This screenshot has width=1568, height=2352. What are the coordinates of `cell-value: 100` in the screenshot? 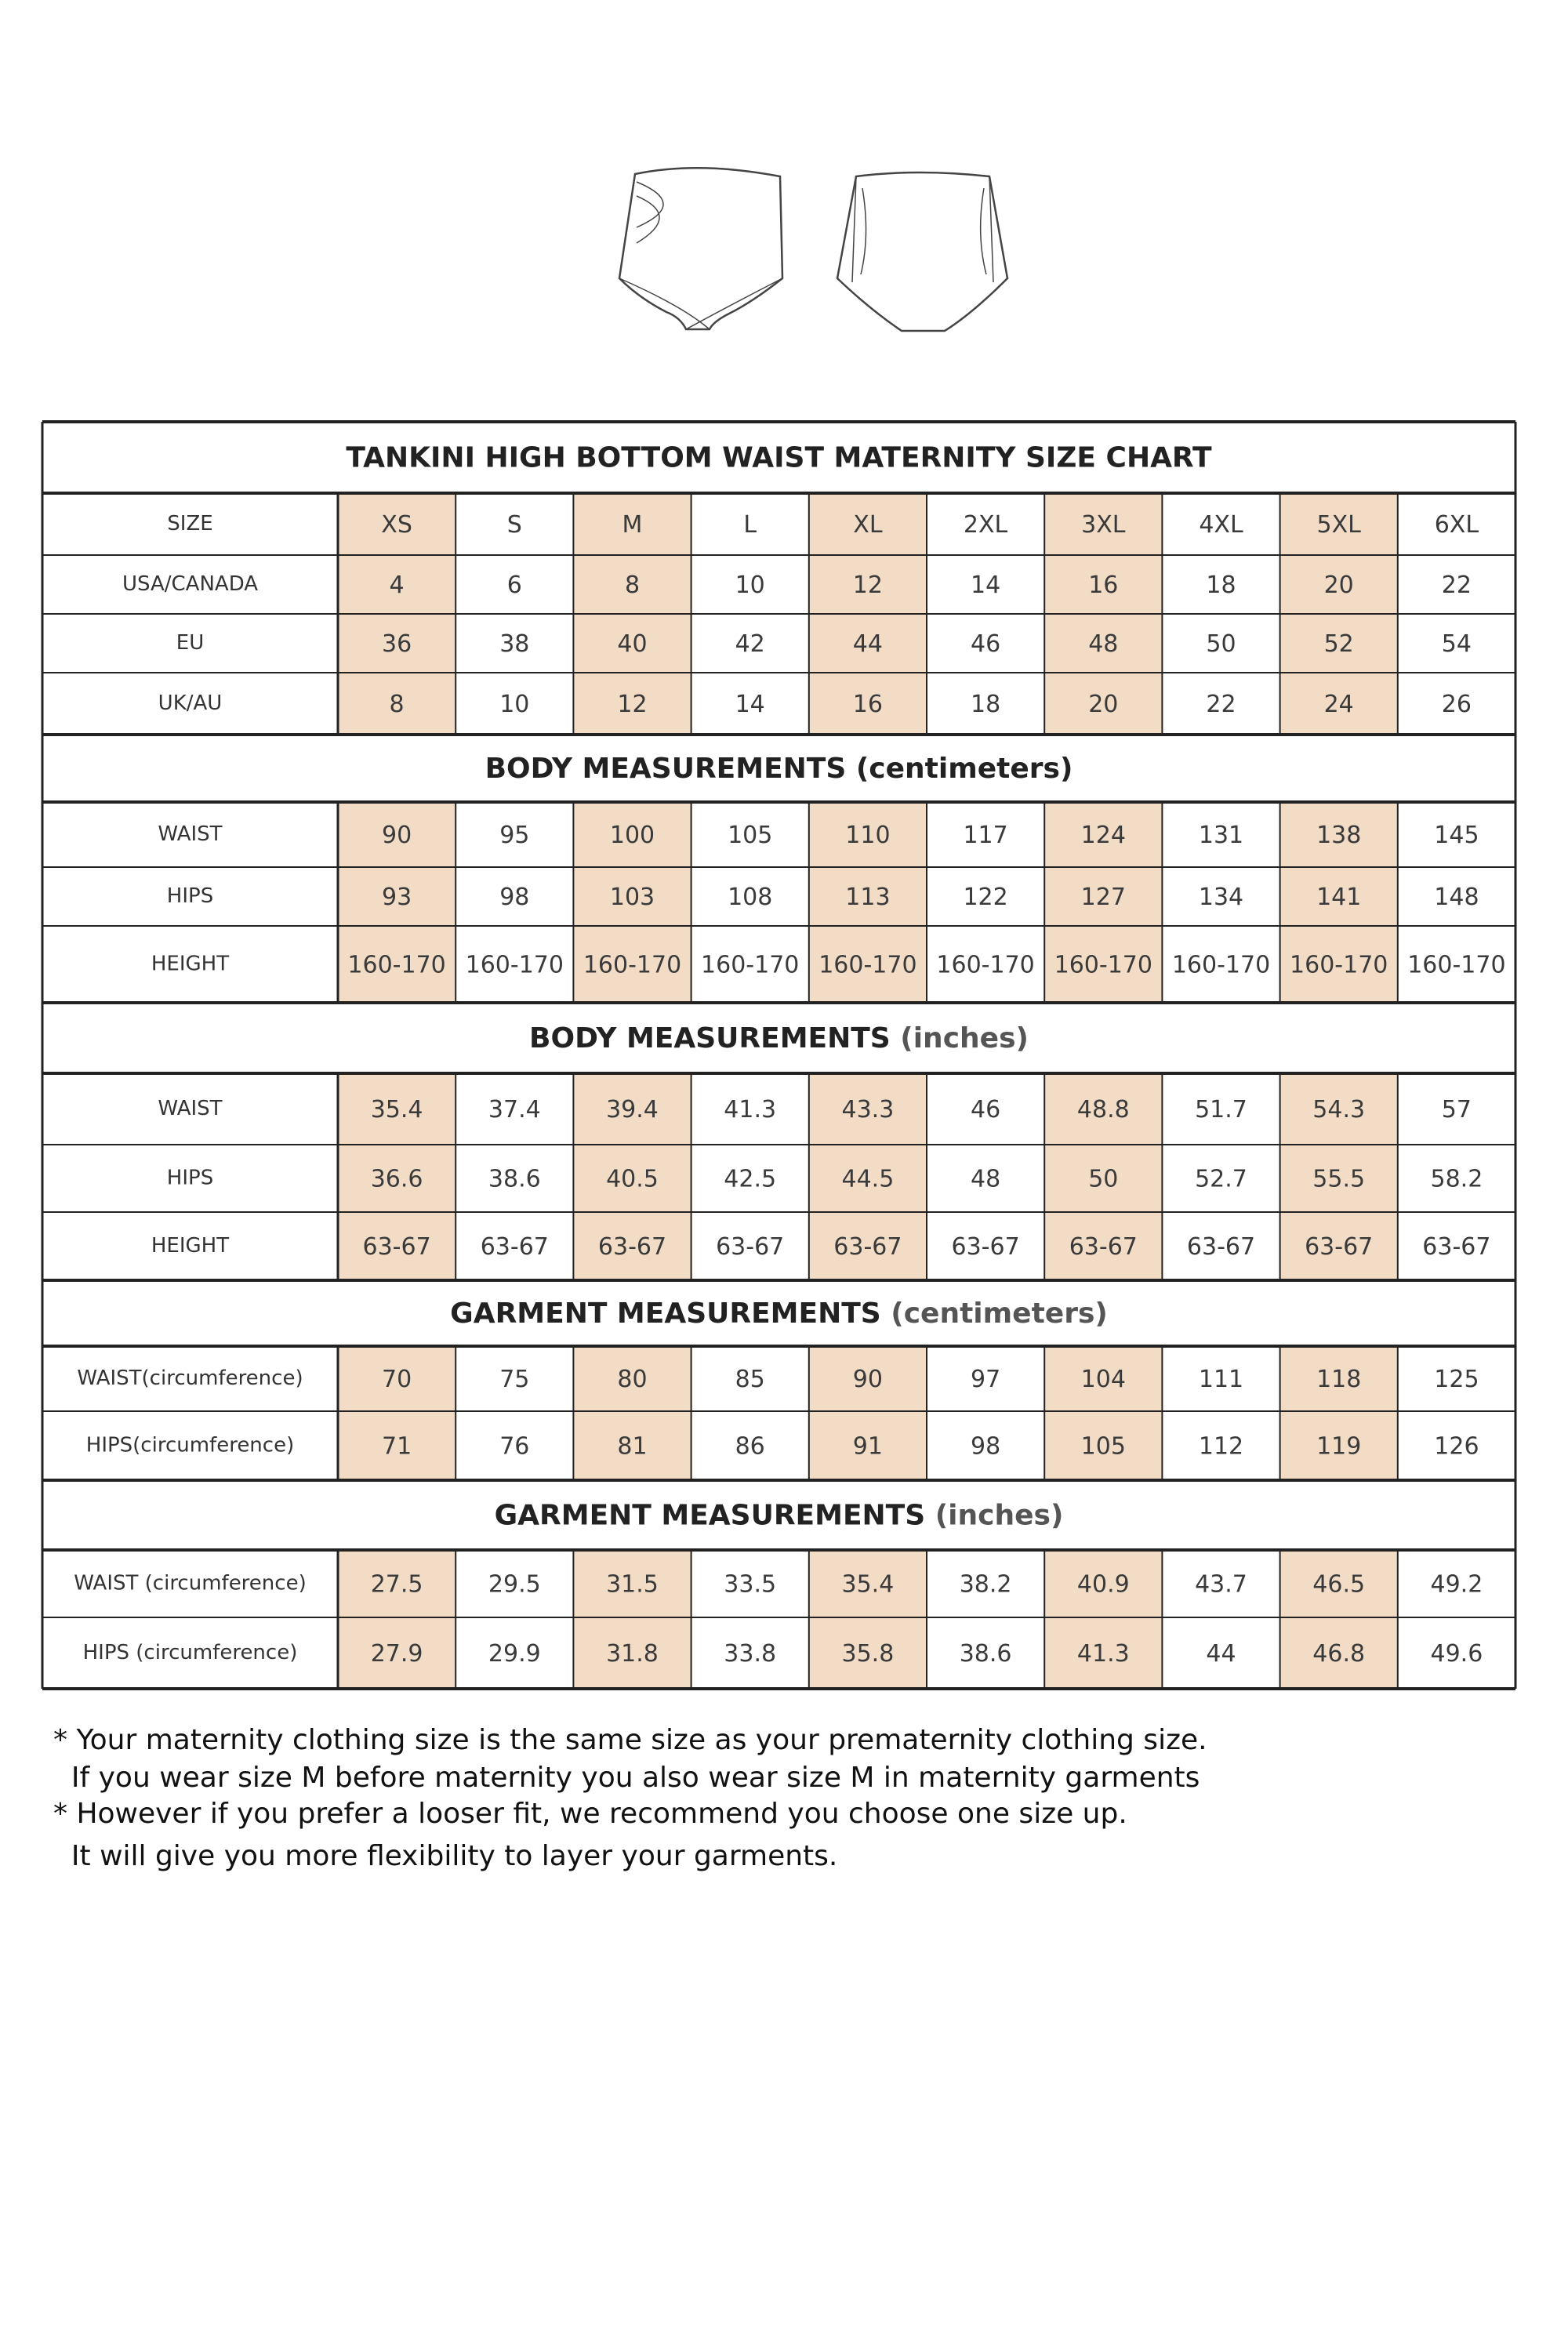 It's located at (632, 835).